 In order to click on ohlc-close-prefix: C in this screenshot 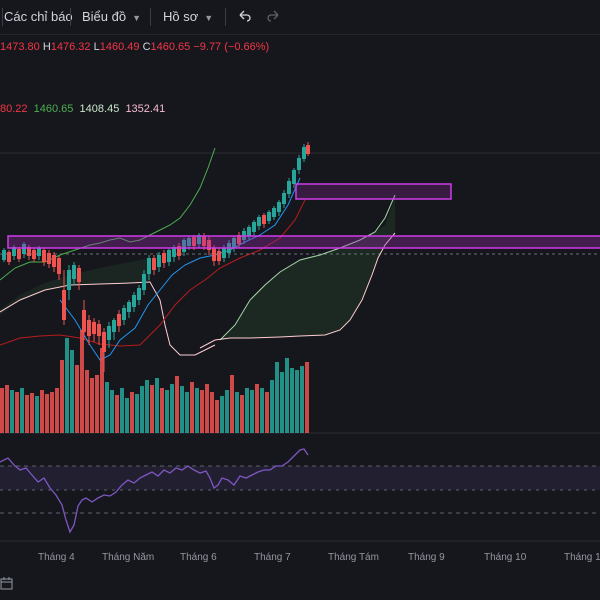, I will do `click(146, 47)`.